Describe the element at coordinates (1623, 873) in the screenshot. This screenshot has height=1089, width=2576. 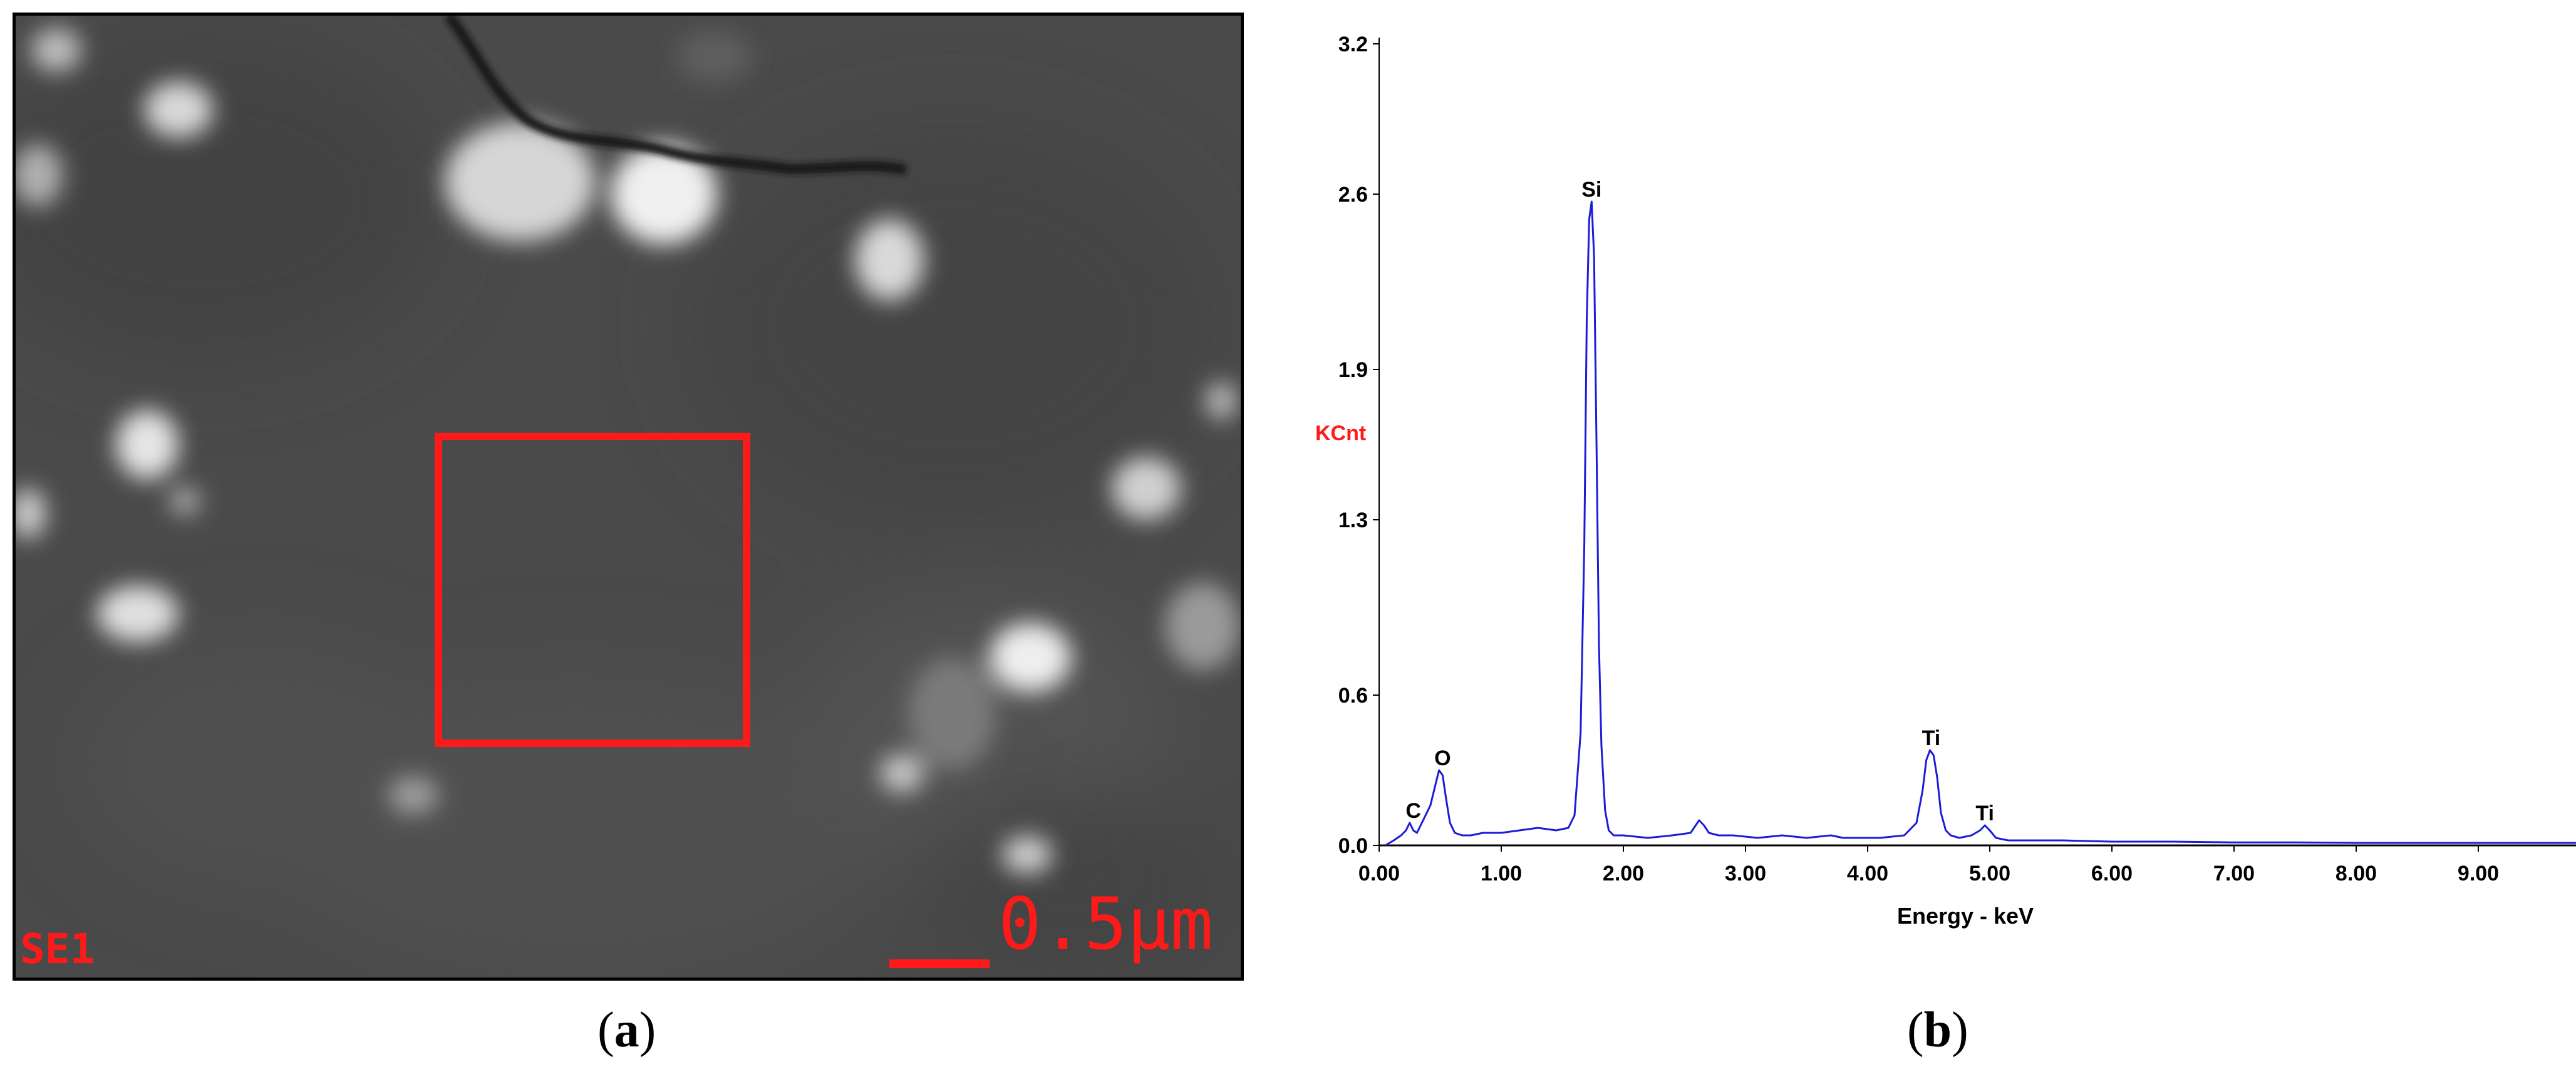
I see `x-tick-label: 2.00` at that location.